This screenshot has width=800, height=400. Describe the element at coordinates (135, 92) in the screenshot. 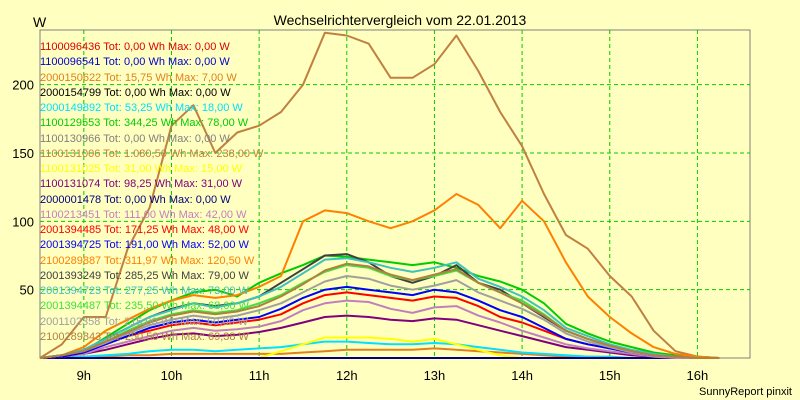

I see `legend-entry: 2000154799 Tot: 0,00 Wh Max: 0,00 W` at that location.